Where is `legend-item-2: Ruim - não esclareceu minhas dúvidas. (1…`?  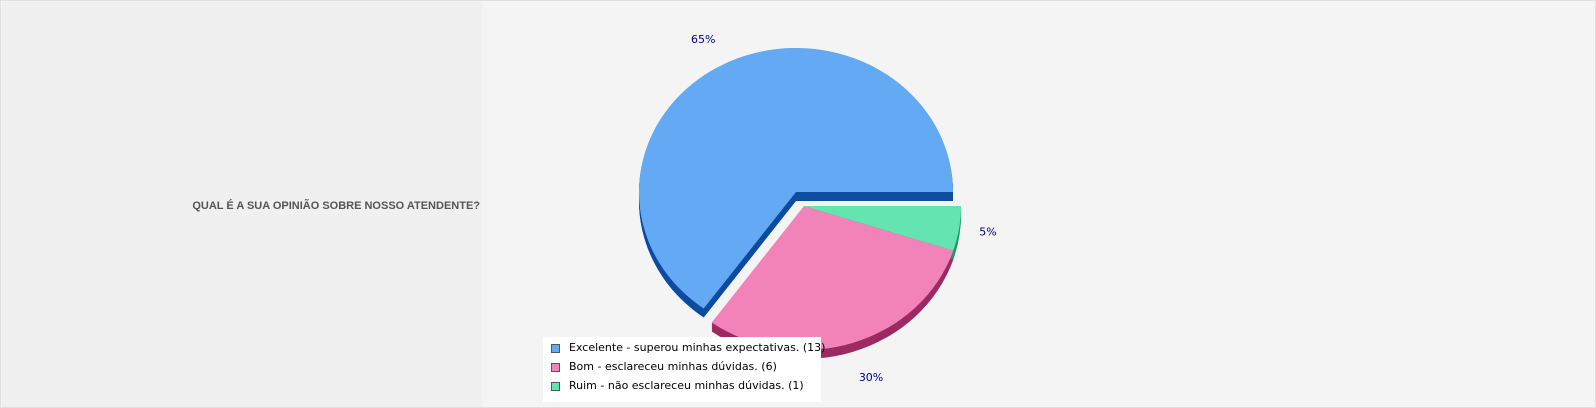 legend-item-2: Ruim - não esclareceu minhas dúvidas. (1… is located at coordinates (682, 387).